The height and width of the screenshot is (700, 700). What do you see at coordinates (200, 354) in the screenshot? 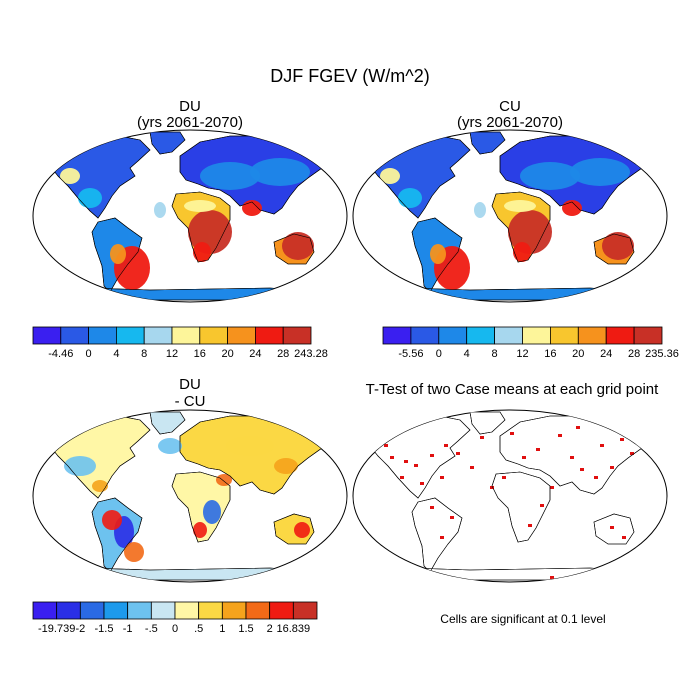
I see `colorbar-tick-label: 16` at bounding box center [200, 354].